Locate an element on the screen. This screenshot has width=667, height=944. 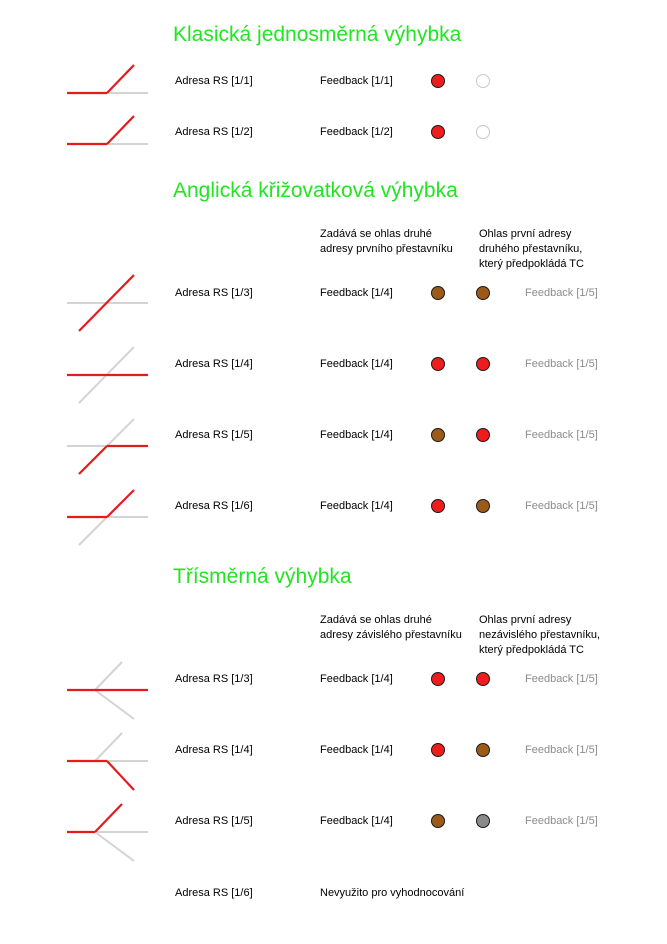
section-title-english-crossing: Anglická křižovatková výhybka is located at coordinates (315, 190).